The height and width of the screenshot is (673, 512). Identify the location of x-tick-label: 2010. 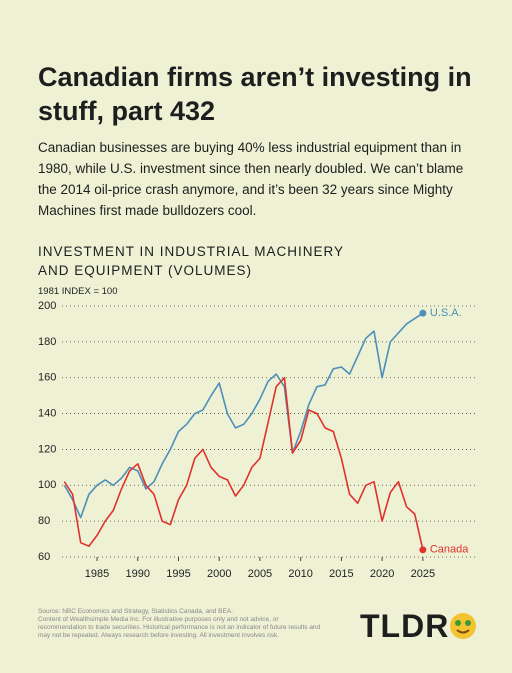
(300, 574).